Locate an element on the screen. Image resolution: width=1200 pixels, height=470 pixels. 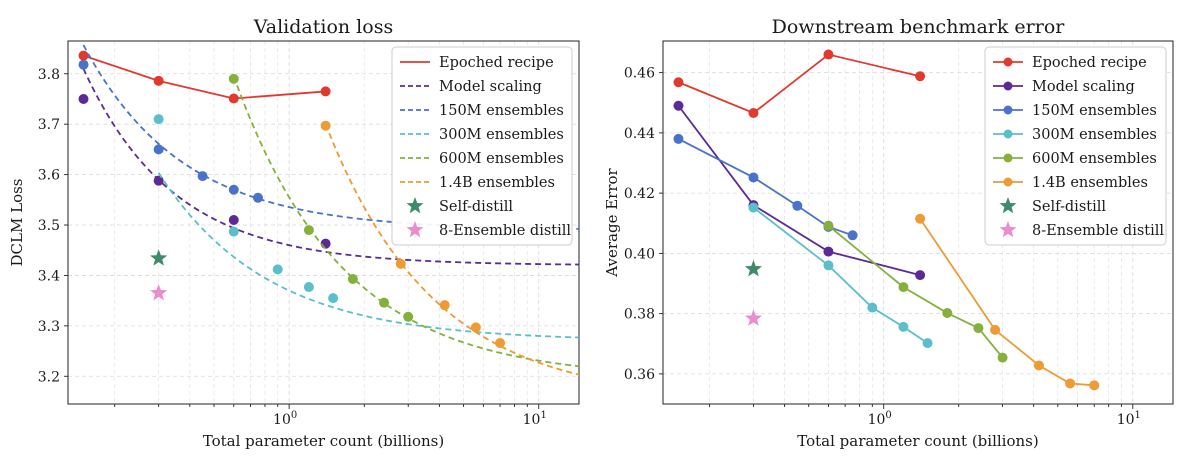
y-tick-label: 0.38 is located at coordinates (639, 315).